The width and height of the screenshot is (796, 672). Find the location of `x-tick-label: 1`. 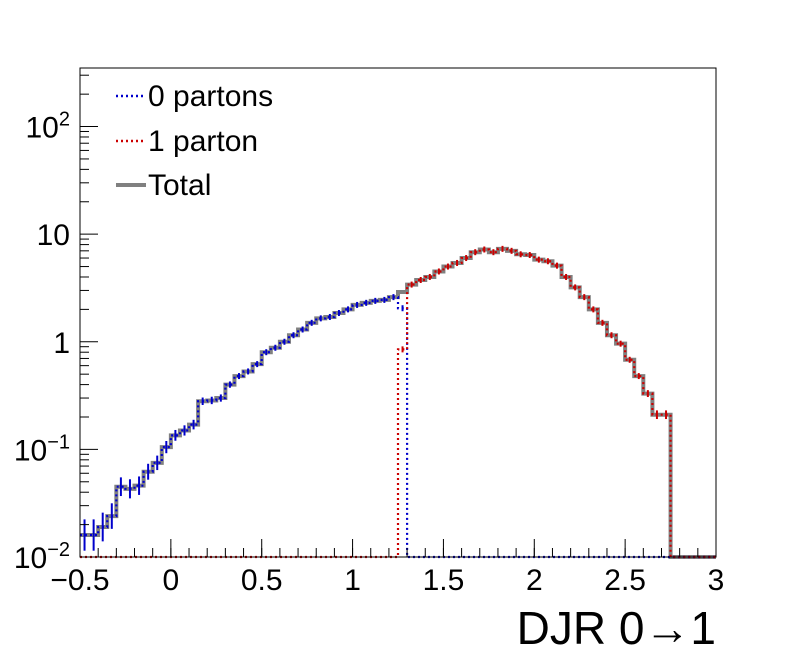

x-tick-label: 1 is located at coordinates (352, 580).